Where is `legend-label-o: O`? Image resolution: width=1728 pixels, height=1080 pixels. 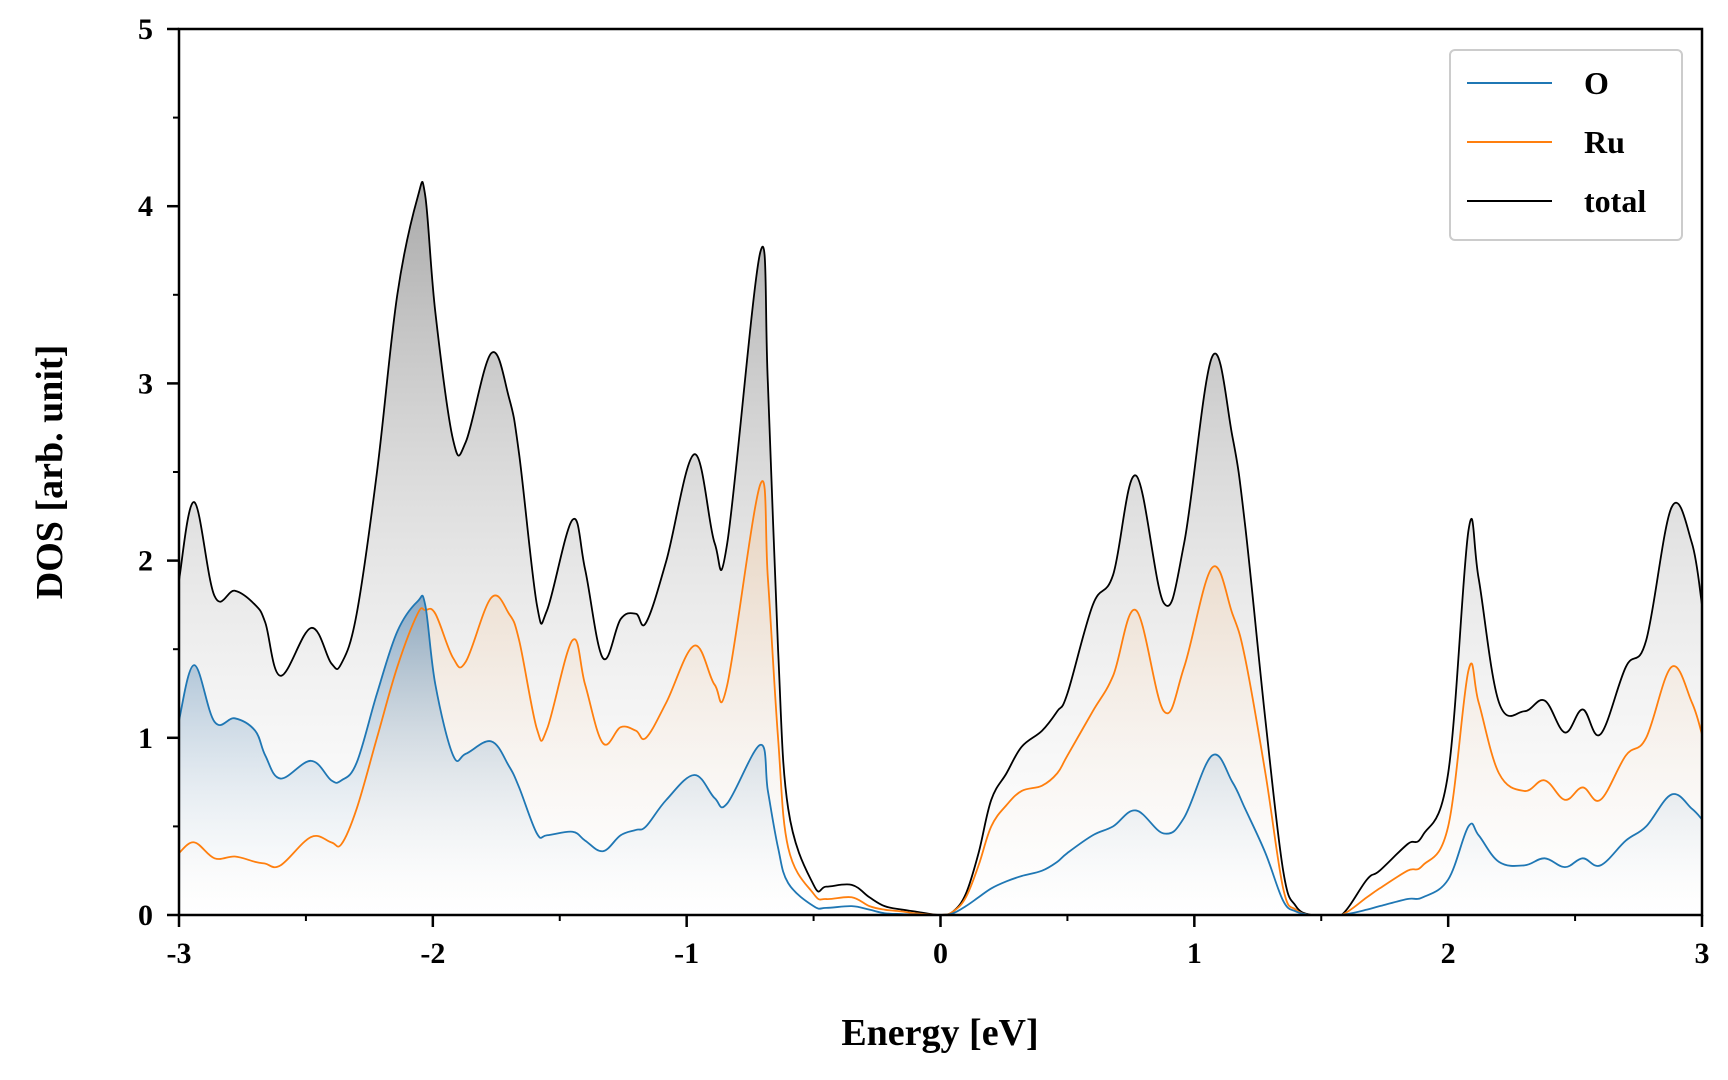
legend-label-o: O is located at coordinates (1596, 83).